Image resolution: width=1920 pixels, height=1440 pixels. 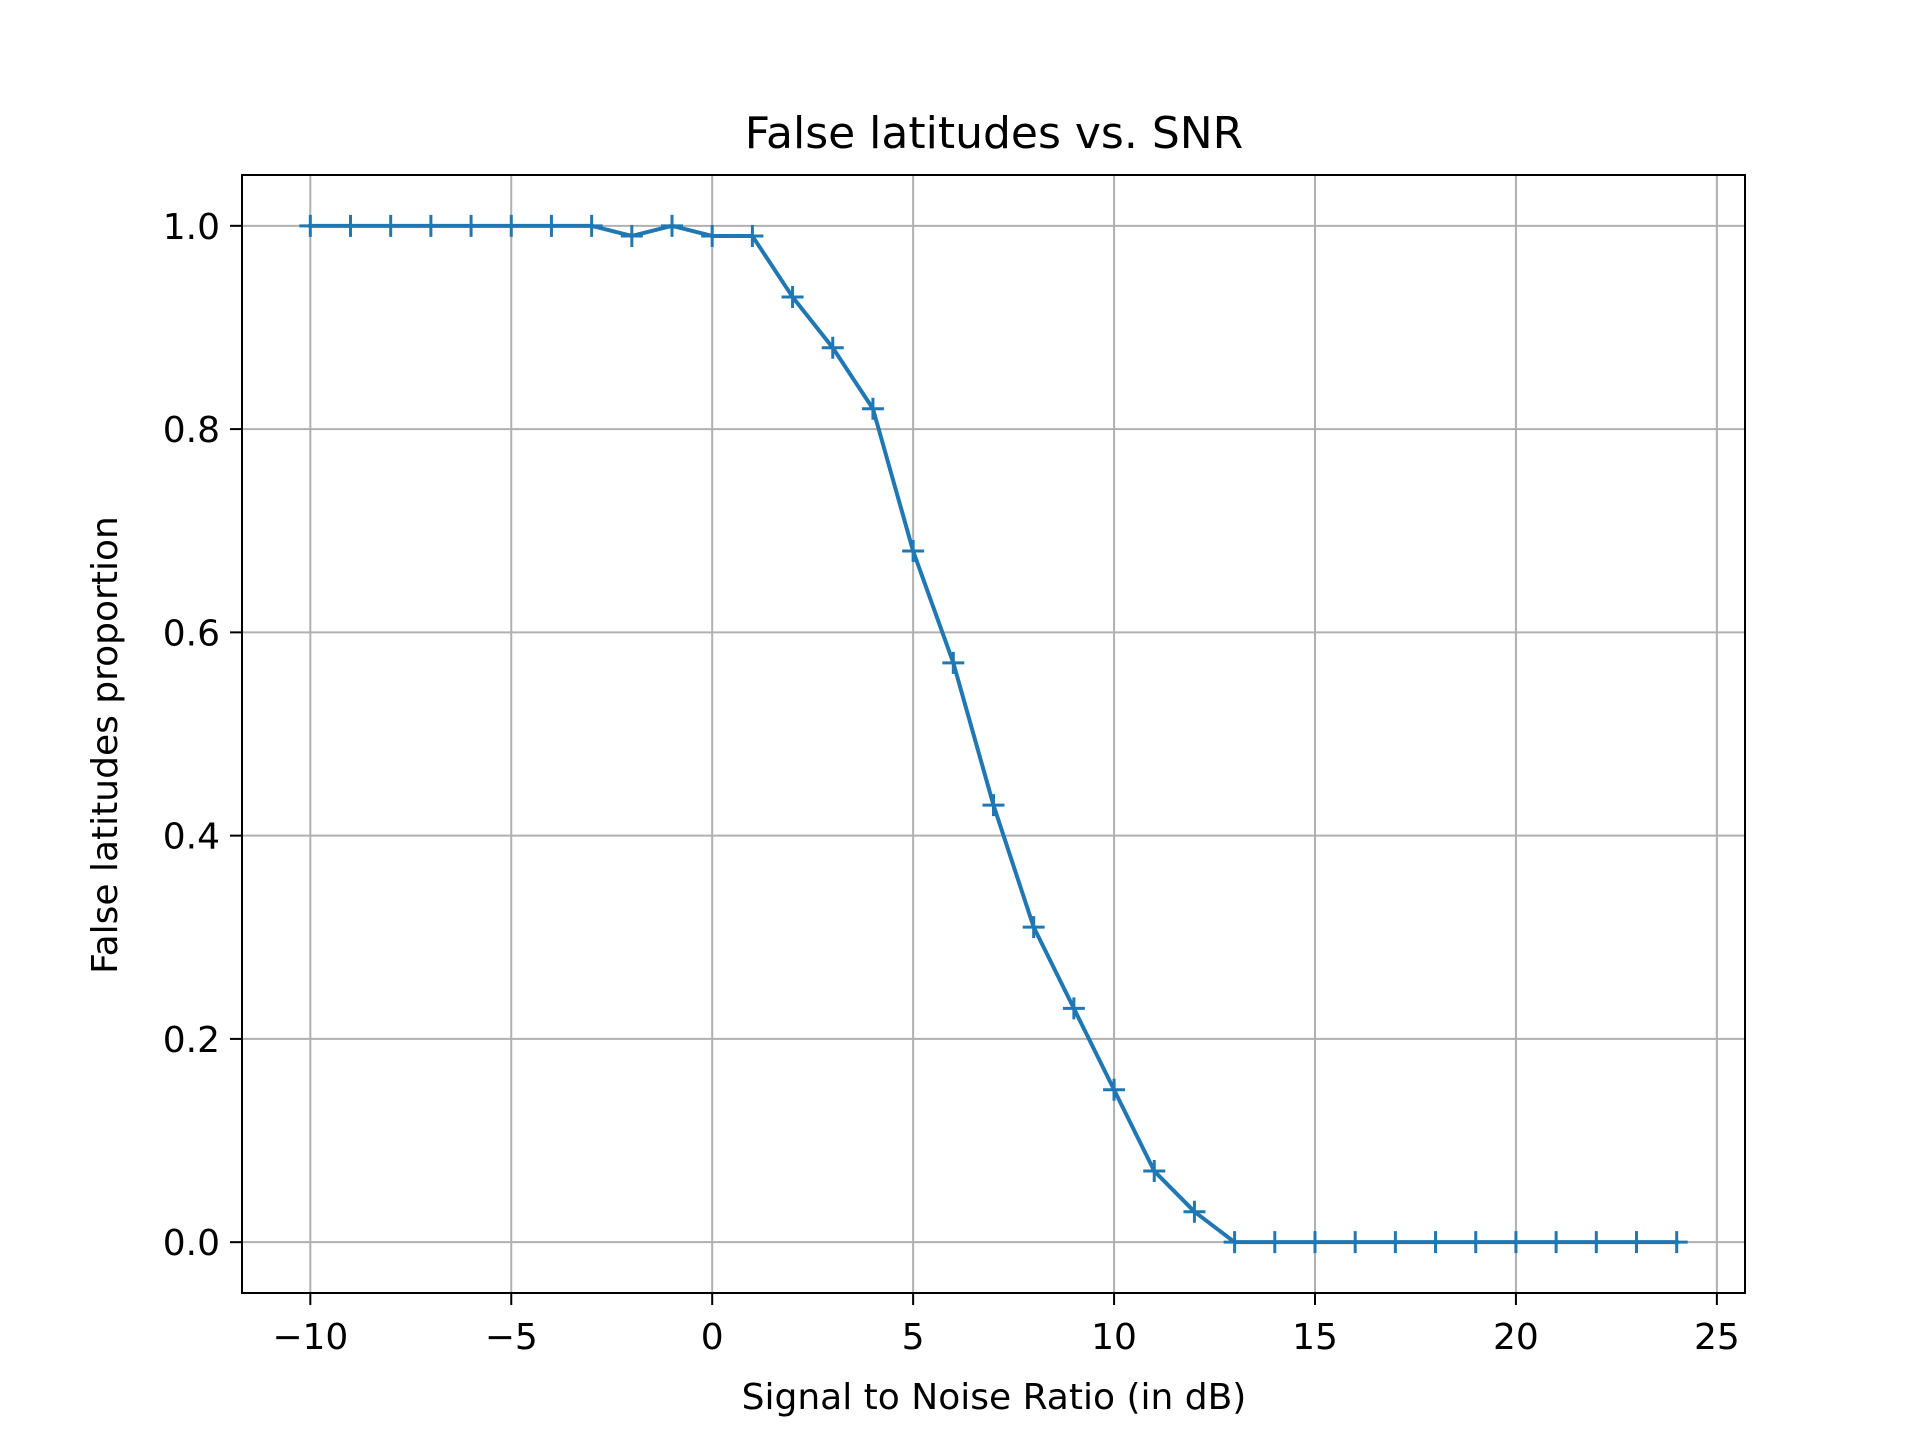 I want to click on x-tick-label: −10, so click(x=310, y=1337).